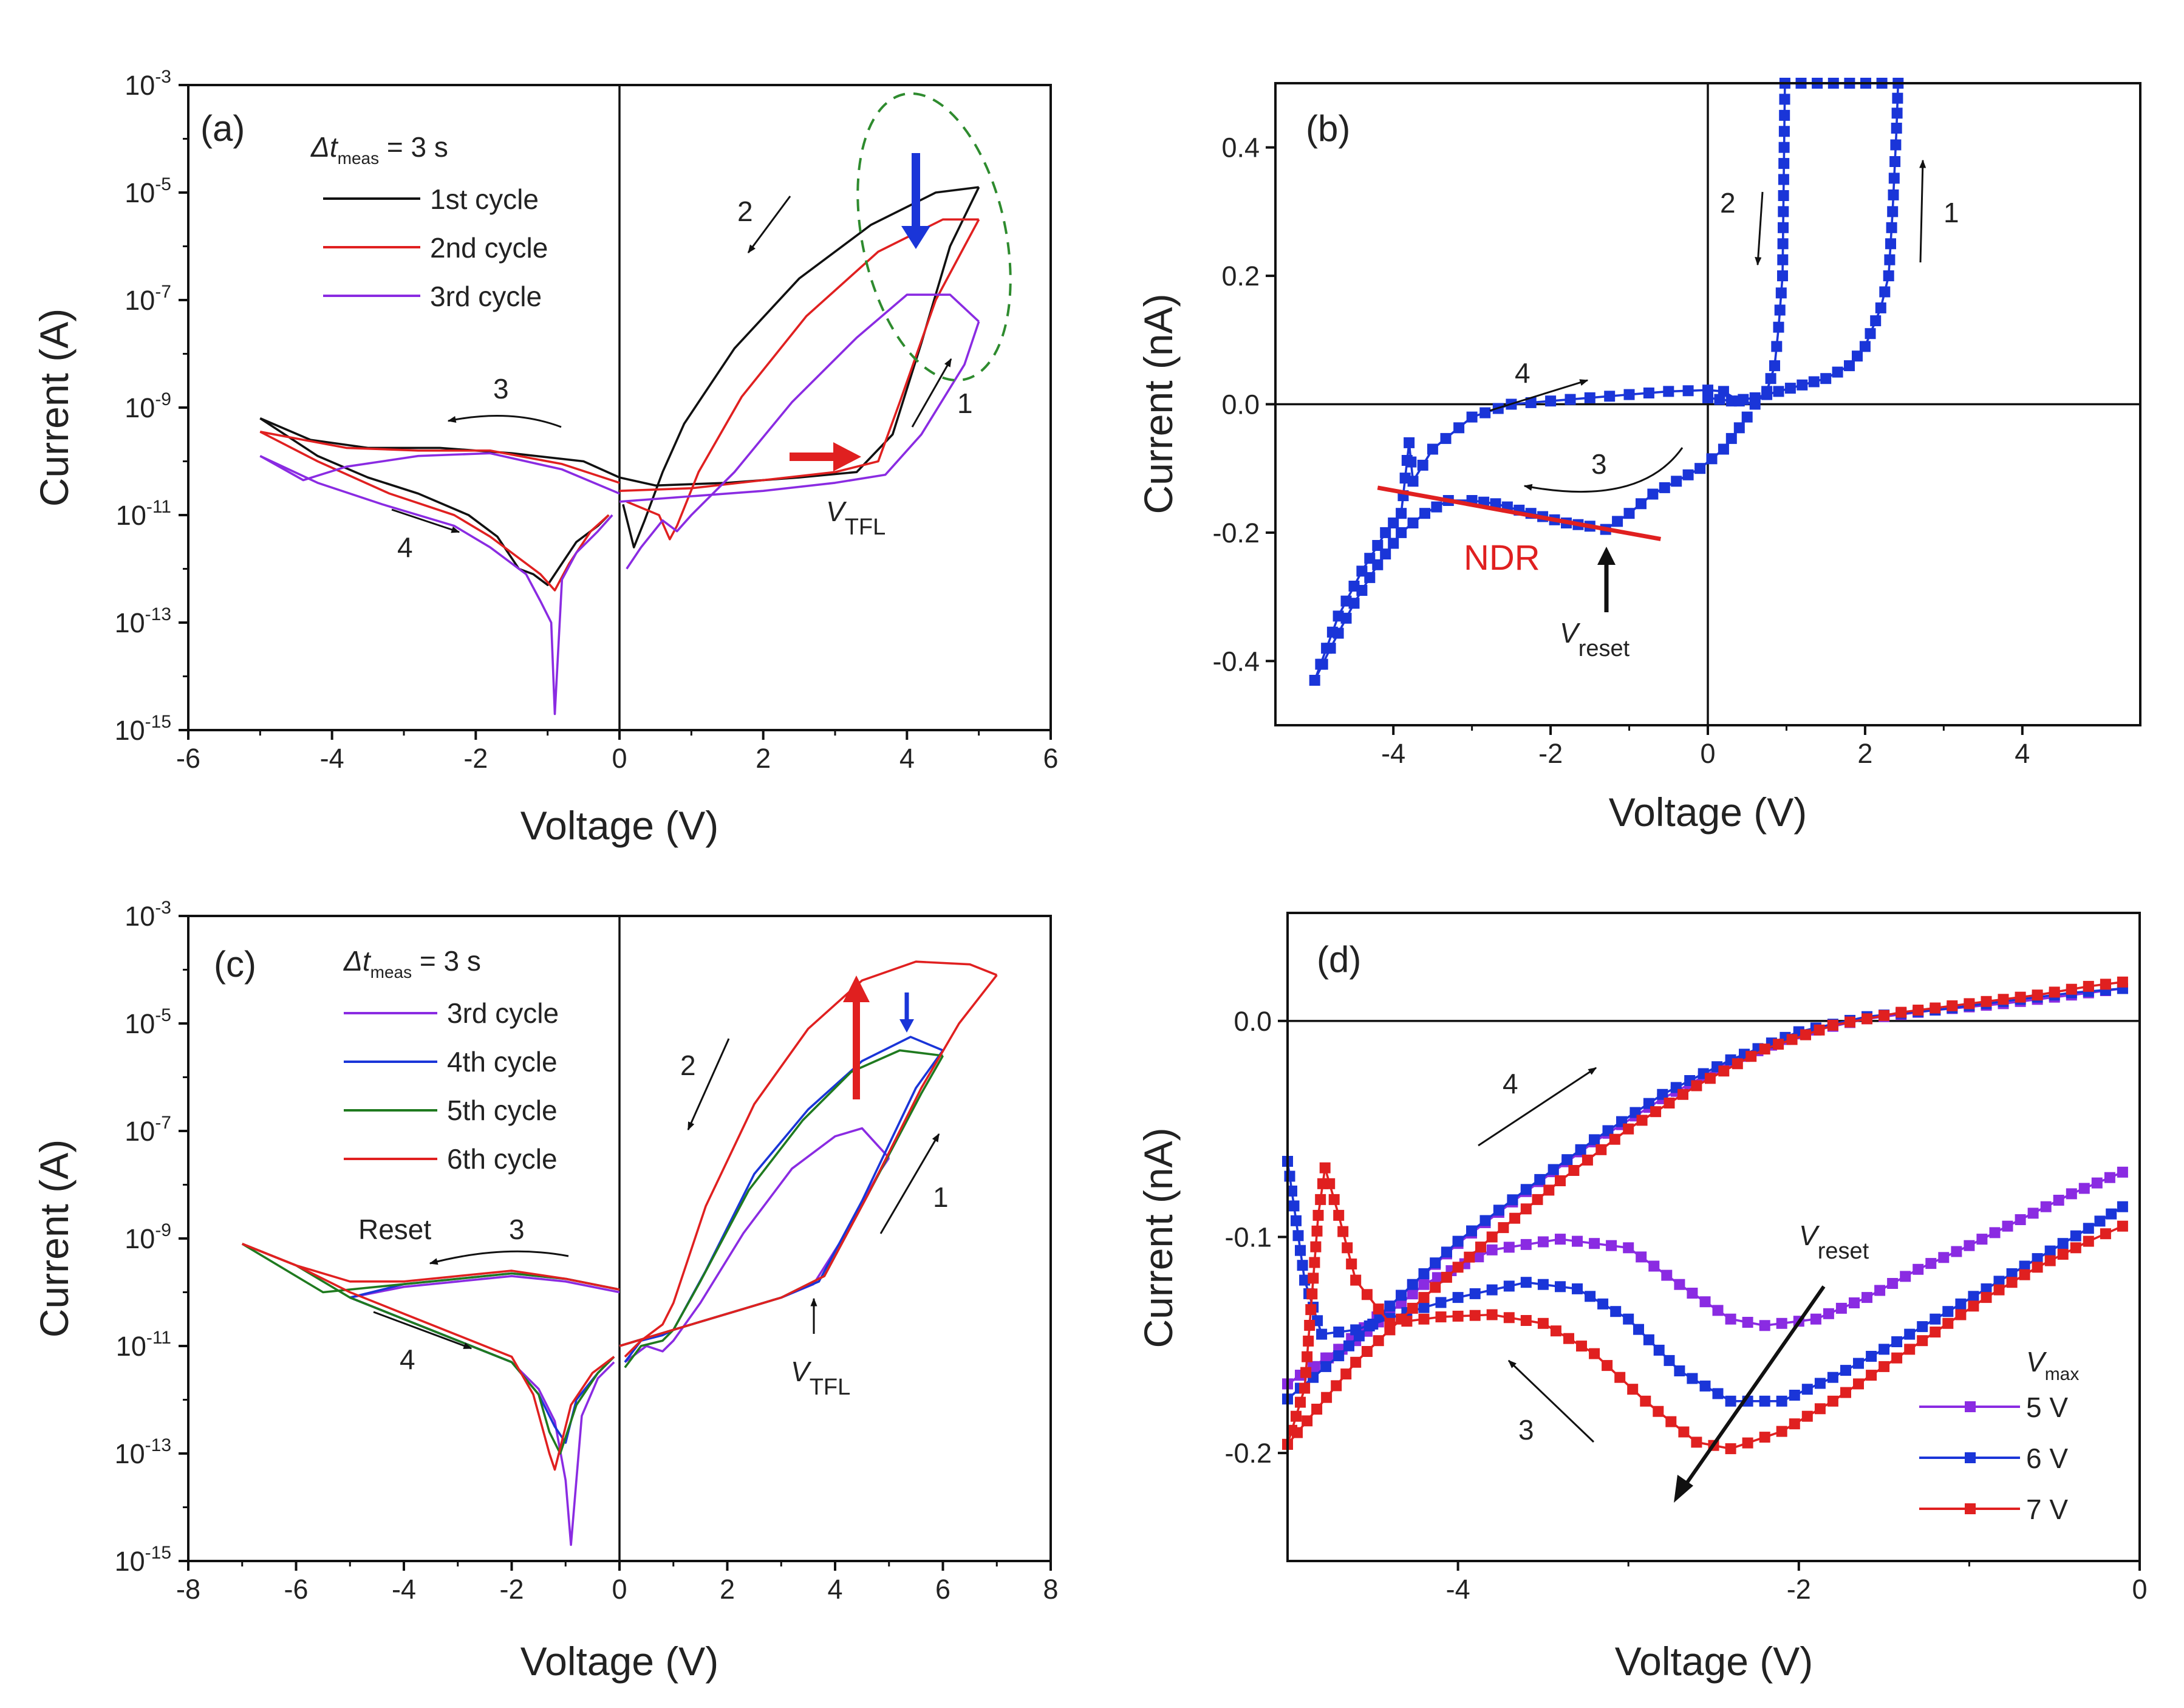 Image resolution: width=2184 pixels, height=1708 pixels. I want to click on panel-b-ytick-label: -0.4, so click(1236, 661).